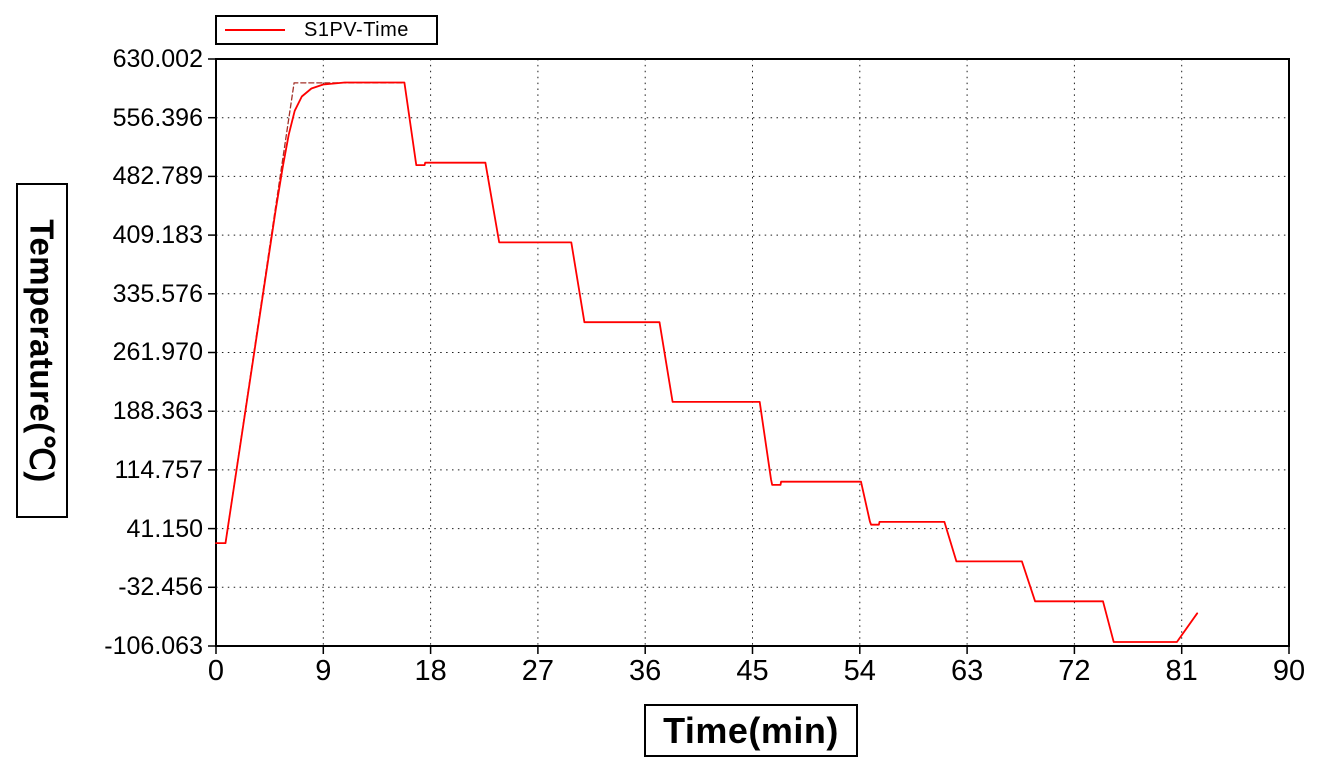  Describe the element at coordinates (164, 528) in the screenshot. I see `y-tick-label: 41.150` at that location.